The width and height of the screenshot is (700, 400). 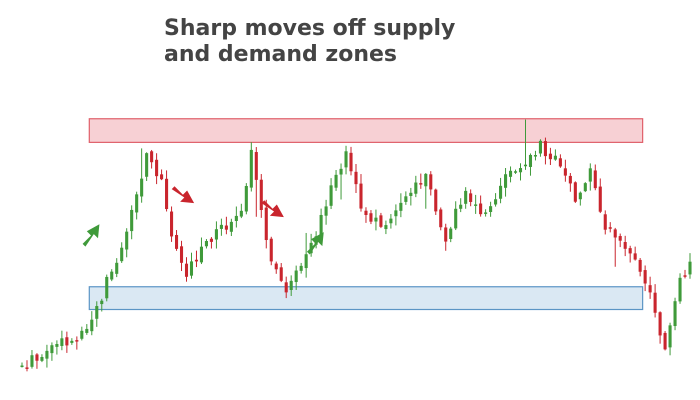 I want to click on demand-zone, so click(x=366, y=298).